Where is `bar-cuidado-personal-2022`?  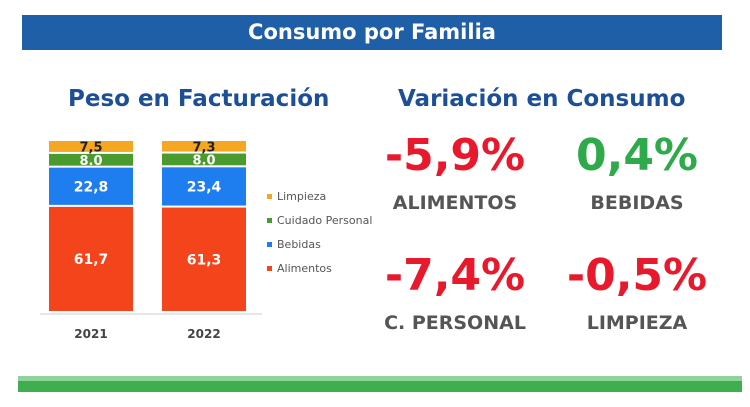 bar-cuidado-personal-2022 is located at coordinates (204, 159).